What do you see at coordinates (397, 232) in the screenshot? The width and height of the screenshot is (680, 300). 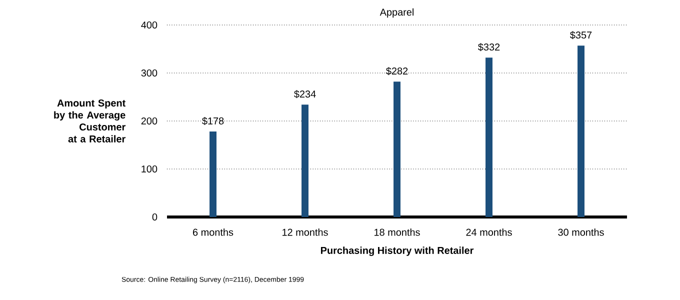 I see `x-tick-label: 18 months` at bounding box center [397, 232].